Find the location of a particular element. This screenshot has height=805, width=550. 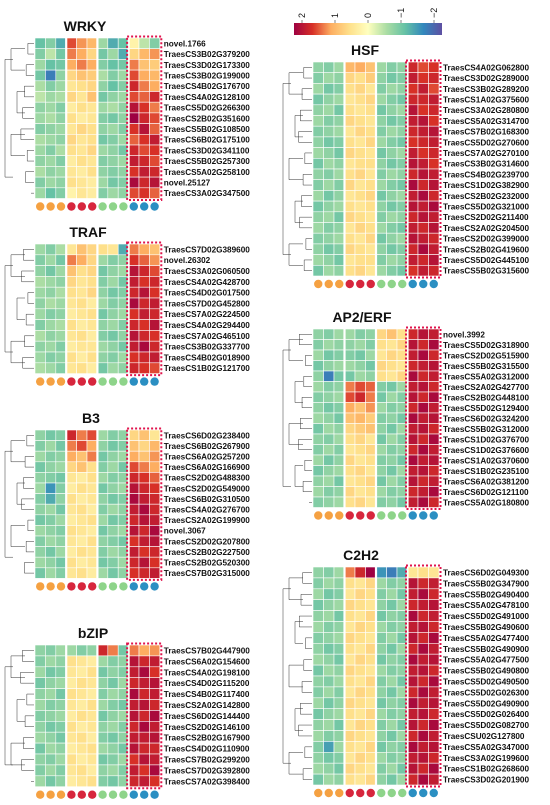

gene-label: TraesCS5B02G347900 is located at coordinates (486, 583).